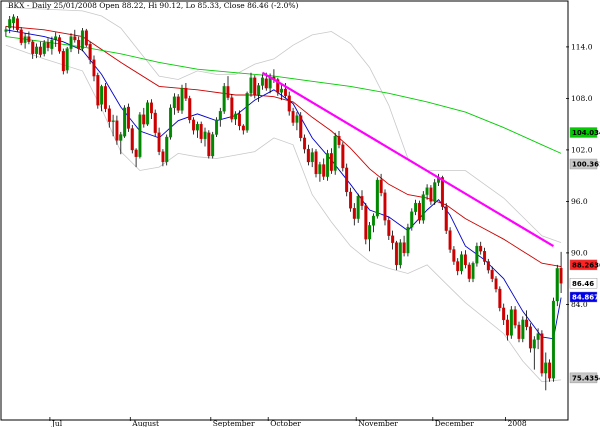  Describe the element at coordinates (454, 423) in the screenshot. I see `x-tick-label: December` at that location.